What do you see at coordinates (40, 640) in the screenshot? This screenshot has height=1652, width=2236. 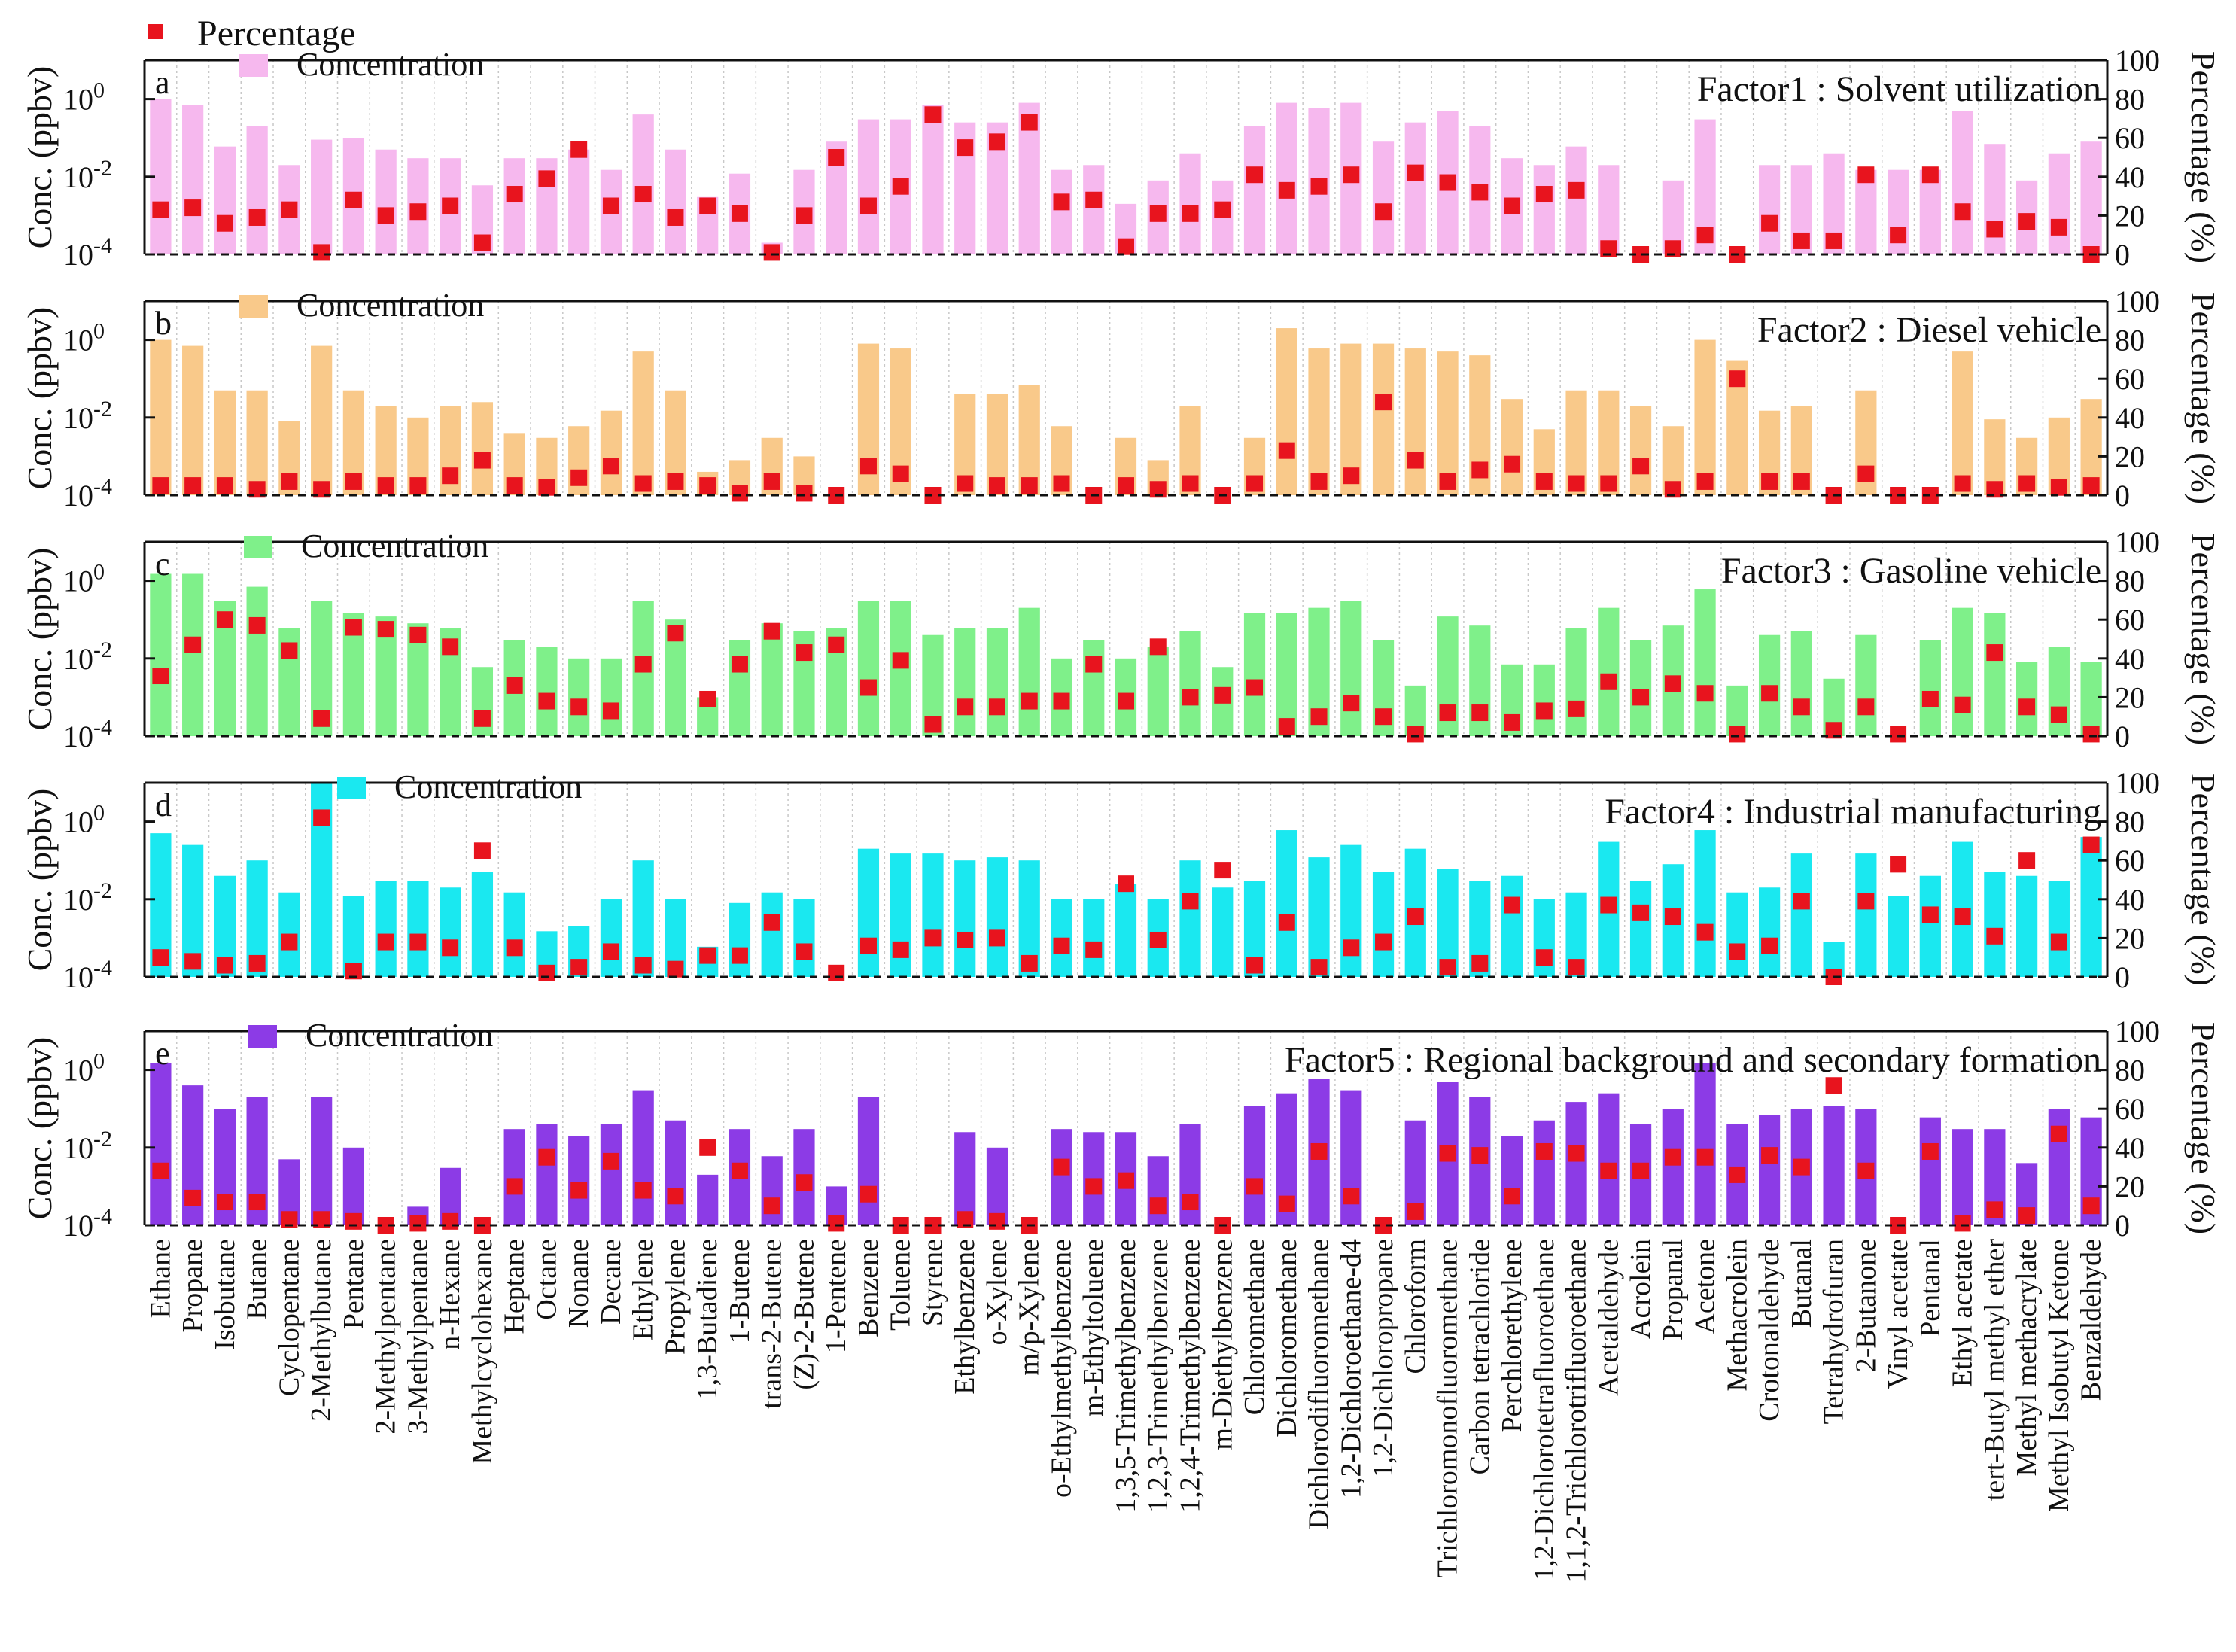 I see `left-axis-title: Conc. (ppbv)` at bounding box center [40, 640].